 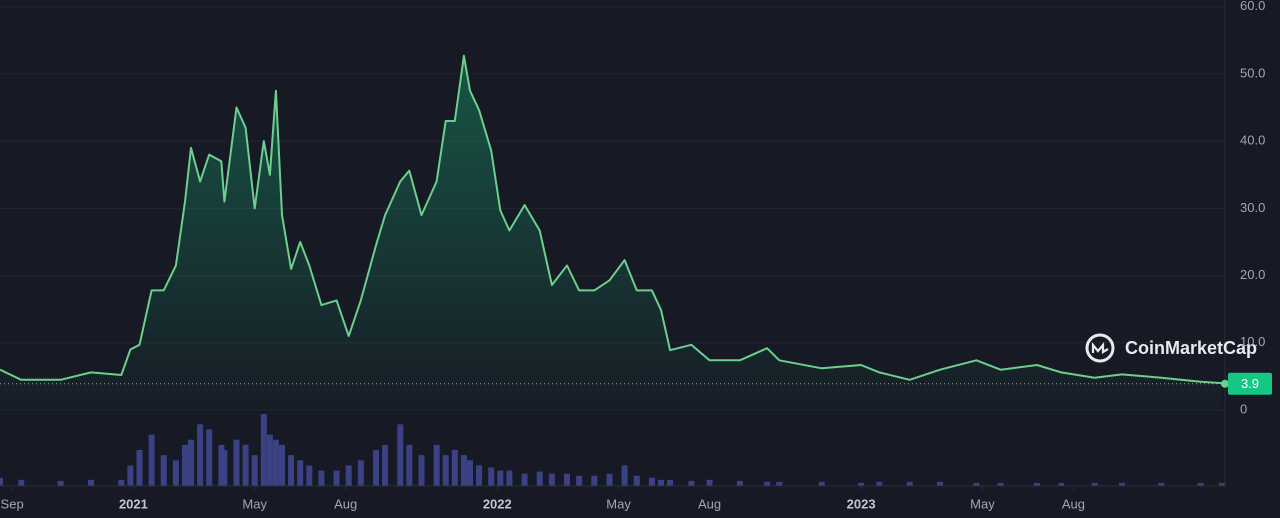 I want to click on y-tick-label: 20.0, so click(x=1252, y=274).